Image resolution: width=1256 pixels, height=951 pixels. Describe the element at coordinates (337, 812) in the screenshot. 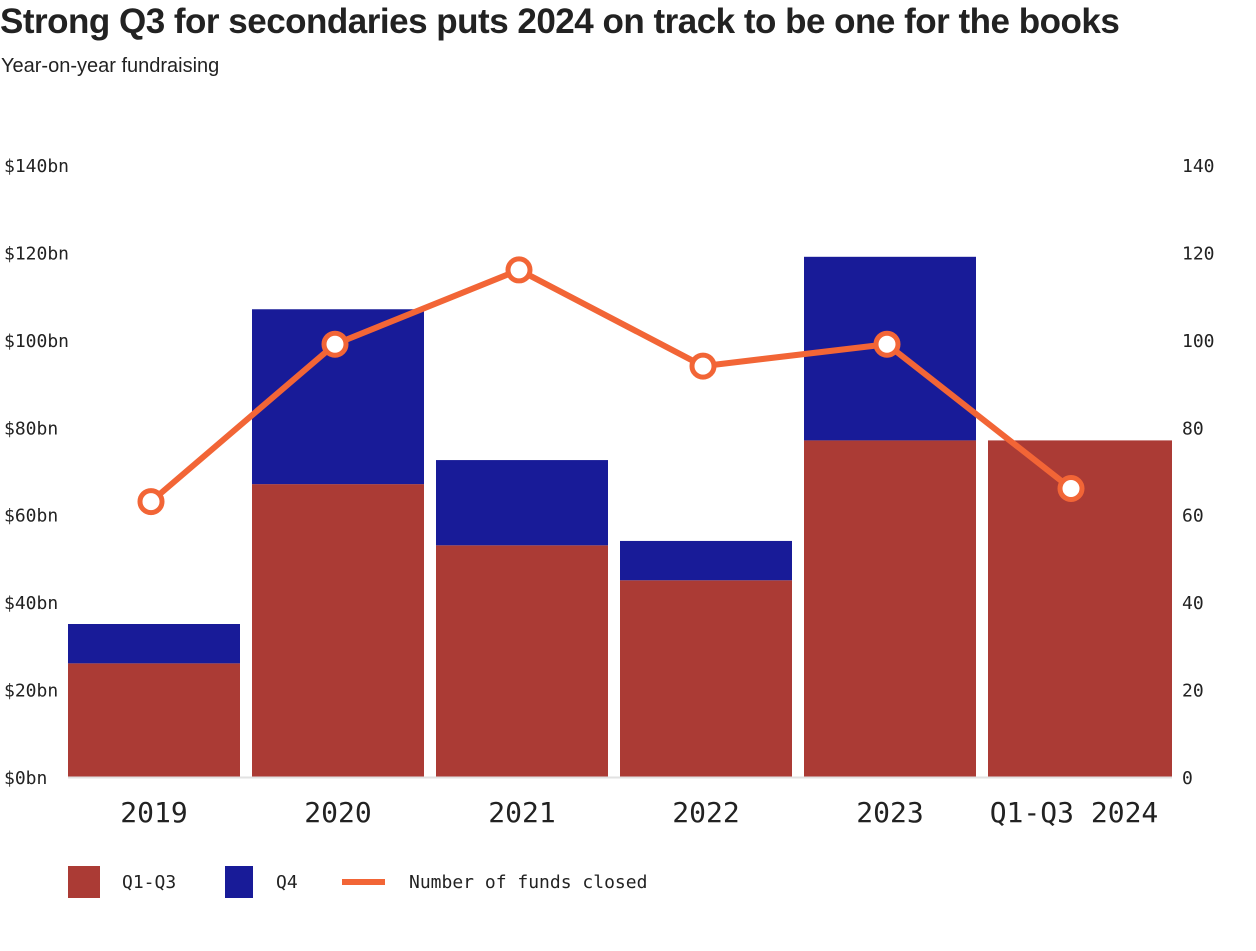

I see `x-tick-label: 2020` at that location.